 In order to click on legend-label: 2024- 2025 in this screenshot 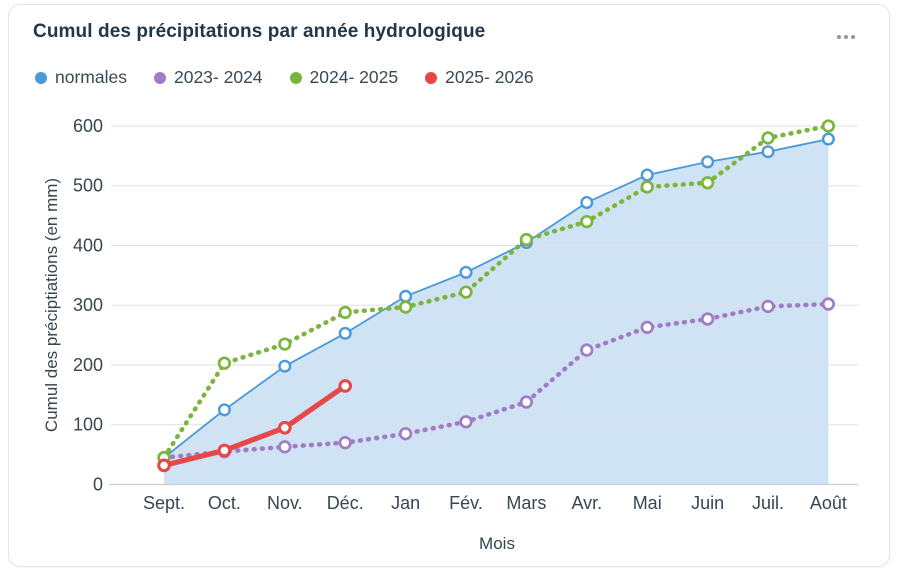, I will do `click(354, 77)`.